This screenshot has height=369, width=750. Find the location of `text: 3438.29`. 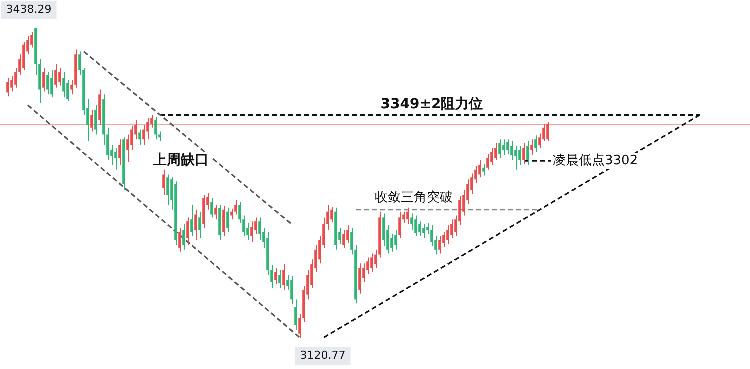

text: 3438.29 is located at coordinates (29, 9).